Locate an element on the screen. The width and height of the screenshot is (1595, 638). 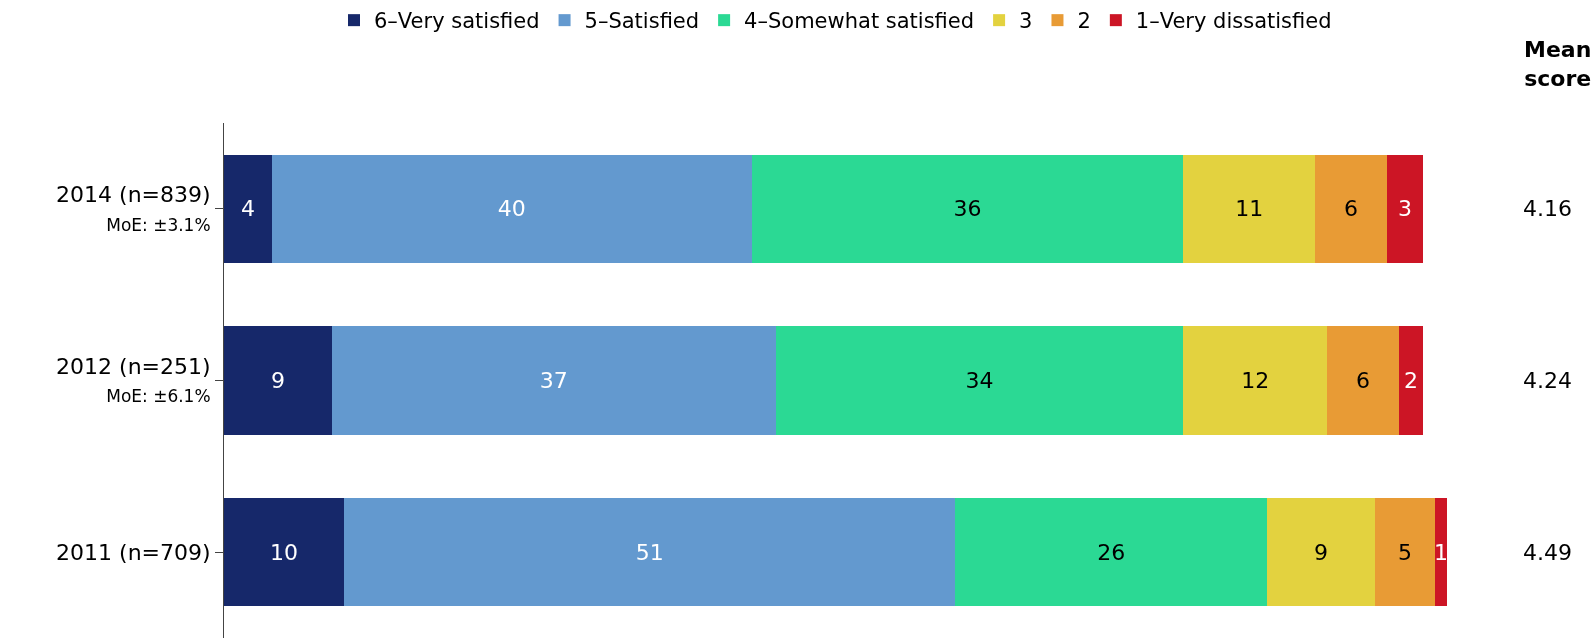
legend-label: 4–Somewhat satisfied is located at coordinates (859, 21).